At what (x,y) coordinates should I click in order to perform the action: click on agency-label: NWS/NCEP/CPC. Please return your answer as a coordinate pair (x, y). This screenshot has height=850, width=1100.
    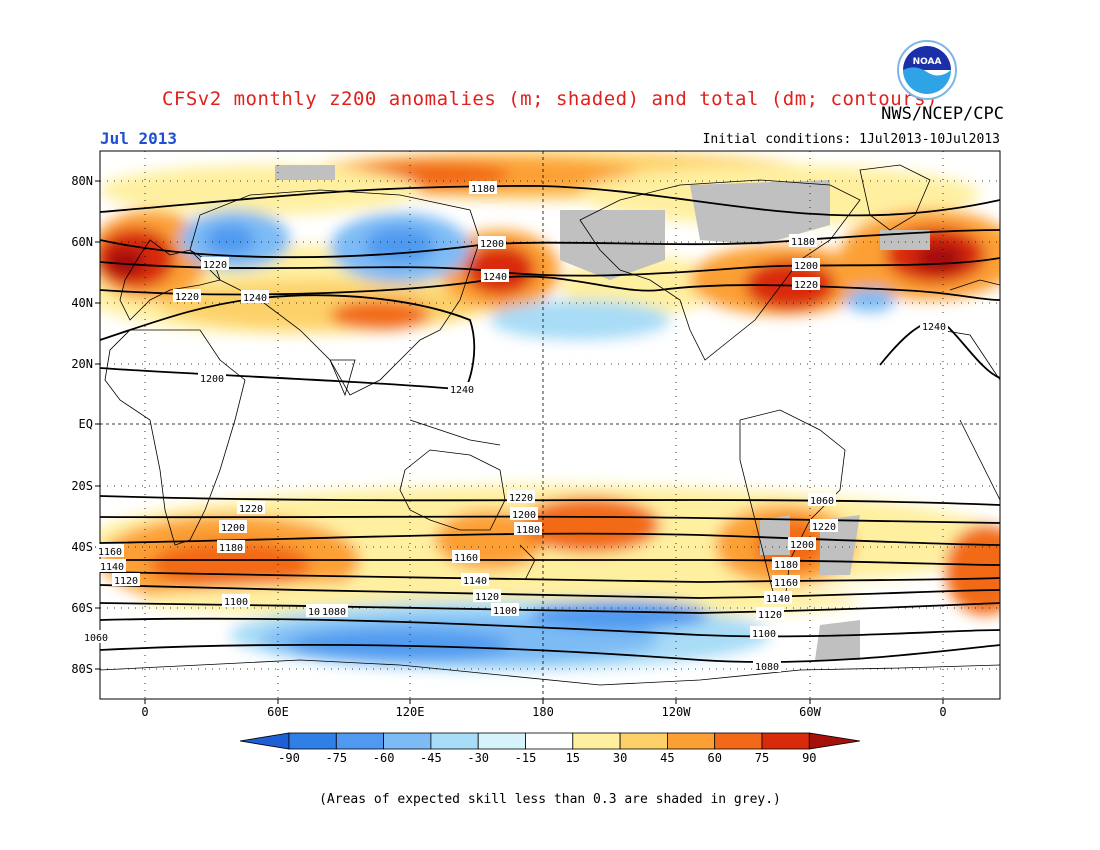
    Looking at the image, I should click on (942, 114).